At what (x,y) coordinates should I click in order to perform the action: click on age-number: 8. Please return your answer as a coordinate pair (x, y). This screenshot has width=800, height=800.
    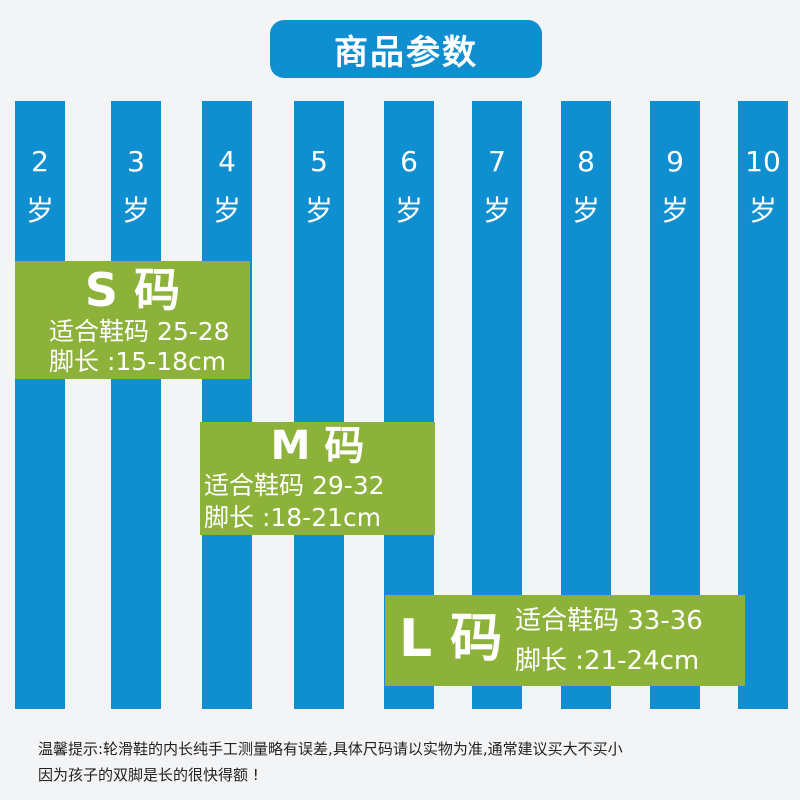
    Looking at the image, I should click on (586, 161).